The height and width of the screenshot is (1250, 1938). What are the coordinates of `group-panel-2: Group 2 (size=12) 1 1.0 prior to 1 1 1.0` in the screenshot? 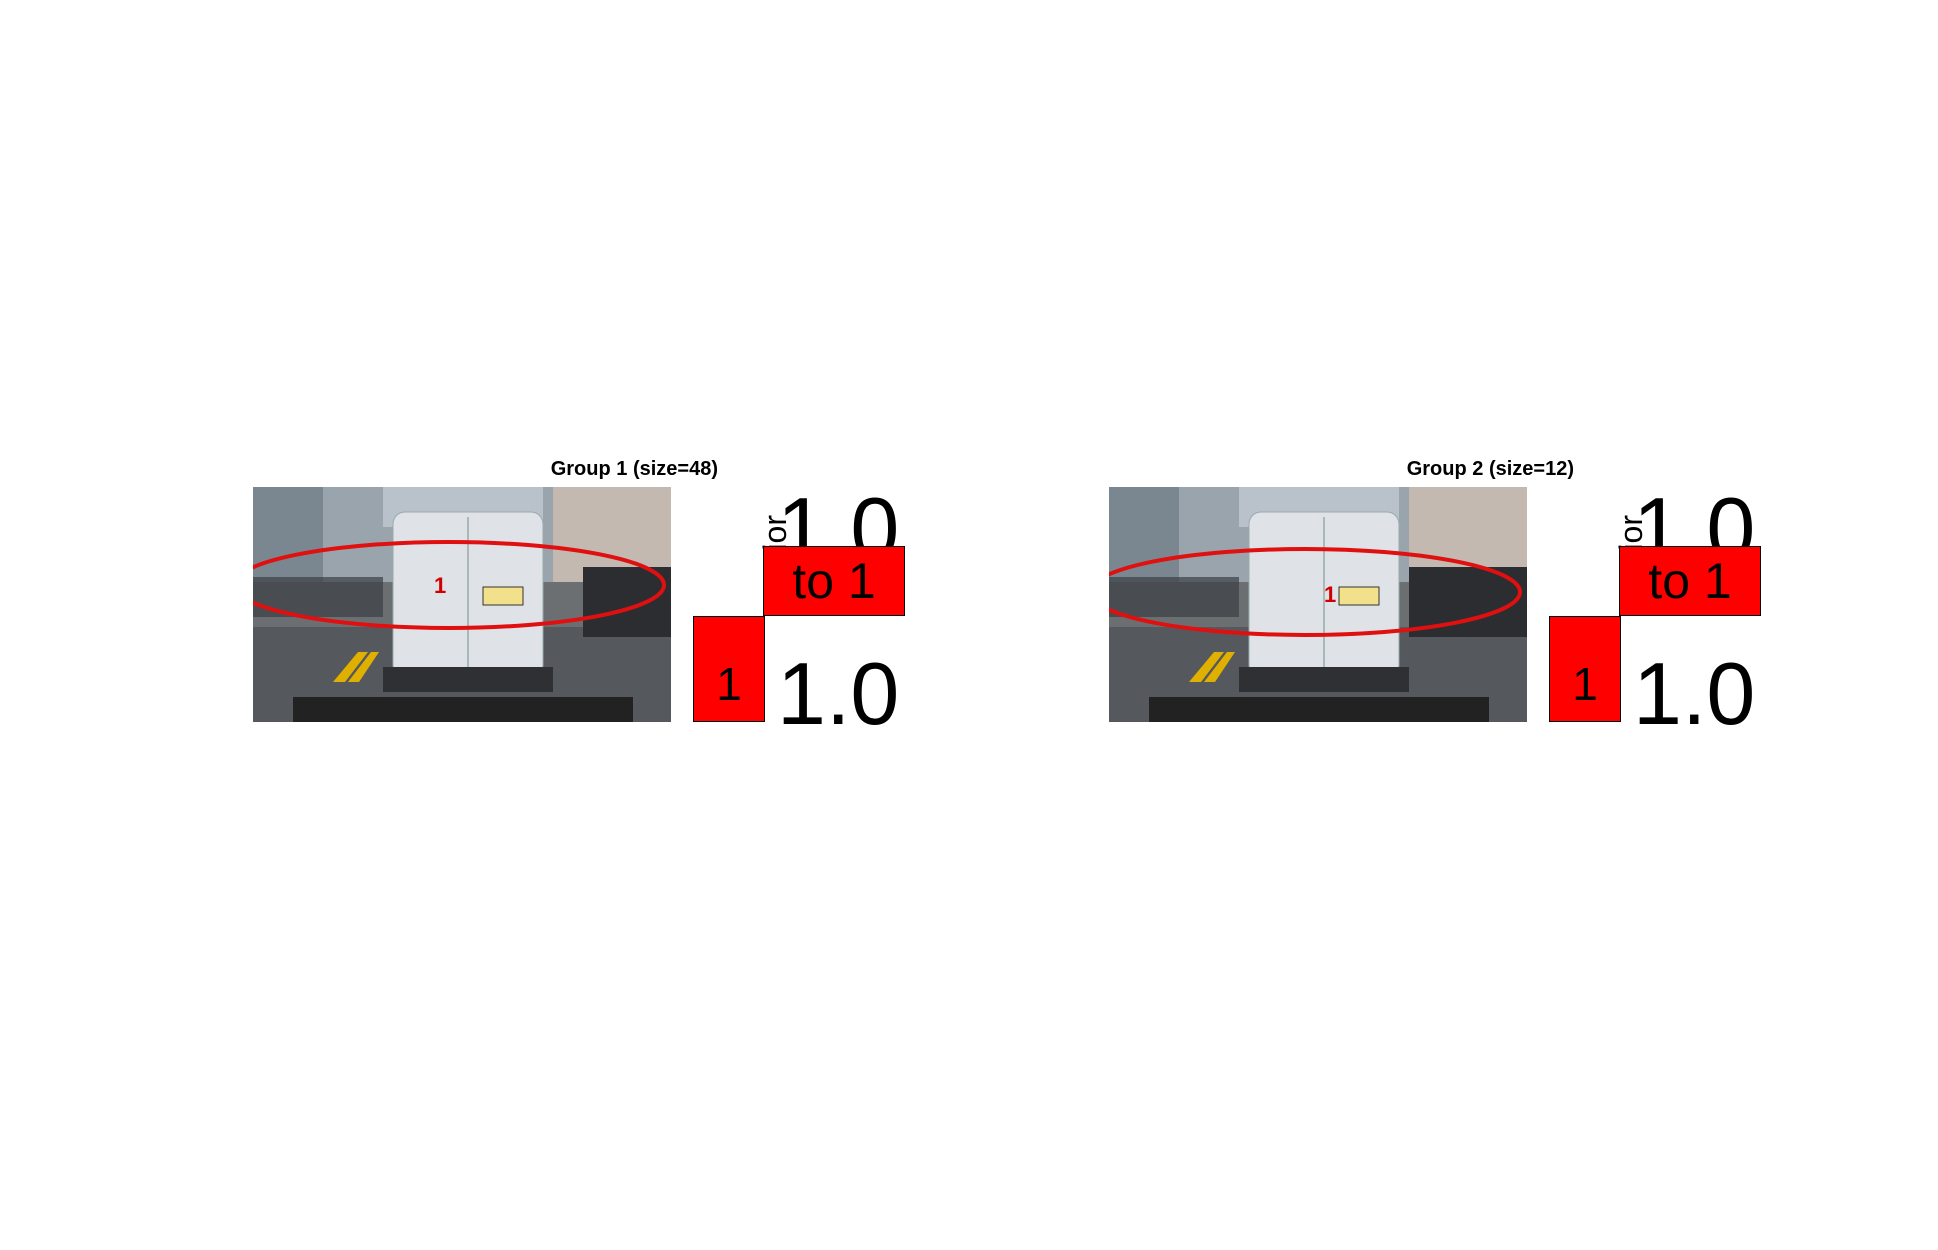 It's located at (1456, 599).